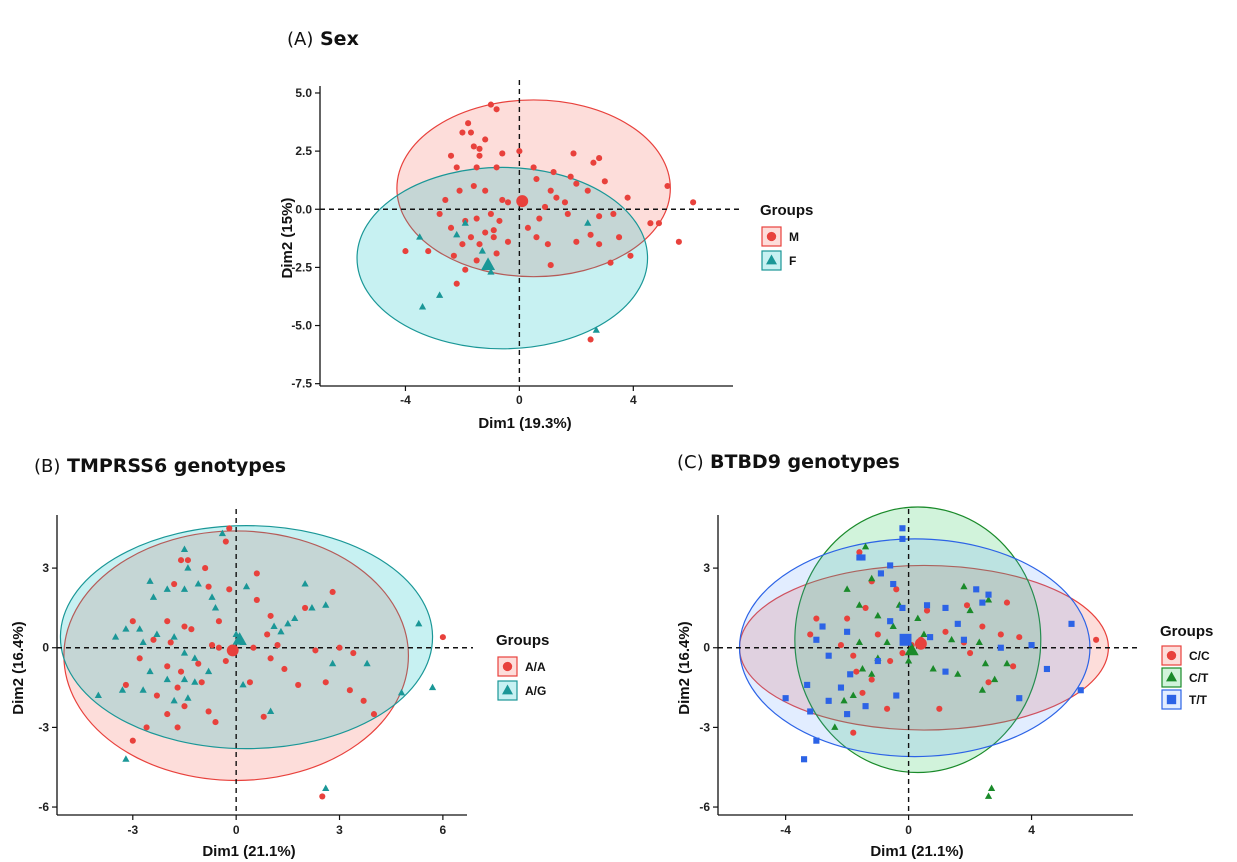  I want to click on panel-b-legend-title: Groups, so click(522, 640).